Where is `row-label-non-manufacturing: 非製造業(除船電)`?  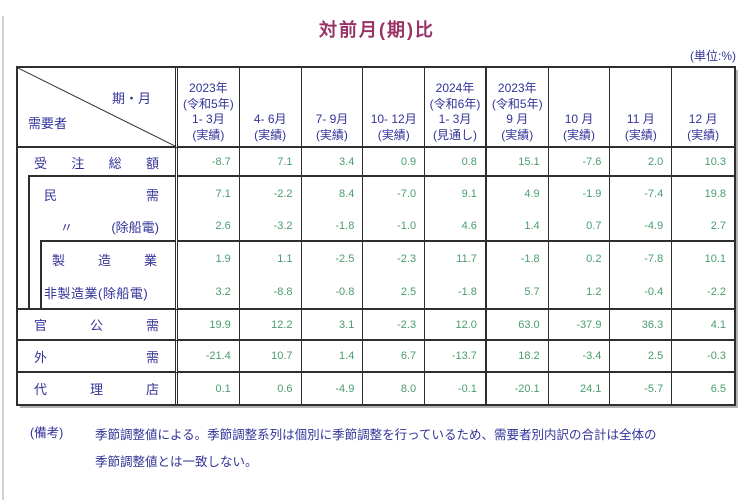 row-label-non-manufacturing: 非製造業(除船電) is located at coordinates (98, 293).